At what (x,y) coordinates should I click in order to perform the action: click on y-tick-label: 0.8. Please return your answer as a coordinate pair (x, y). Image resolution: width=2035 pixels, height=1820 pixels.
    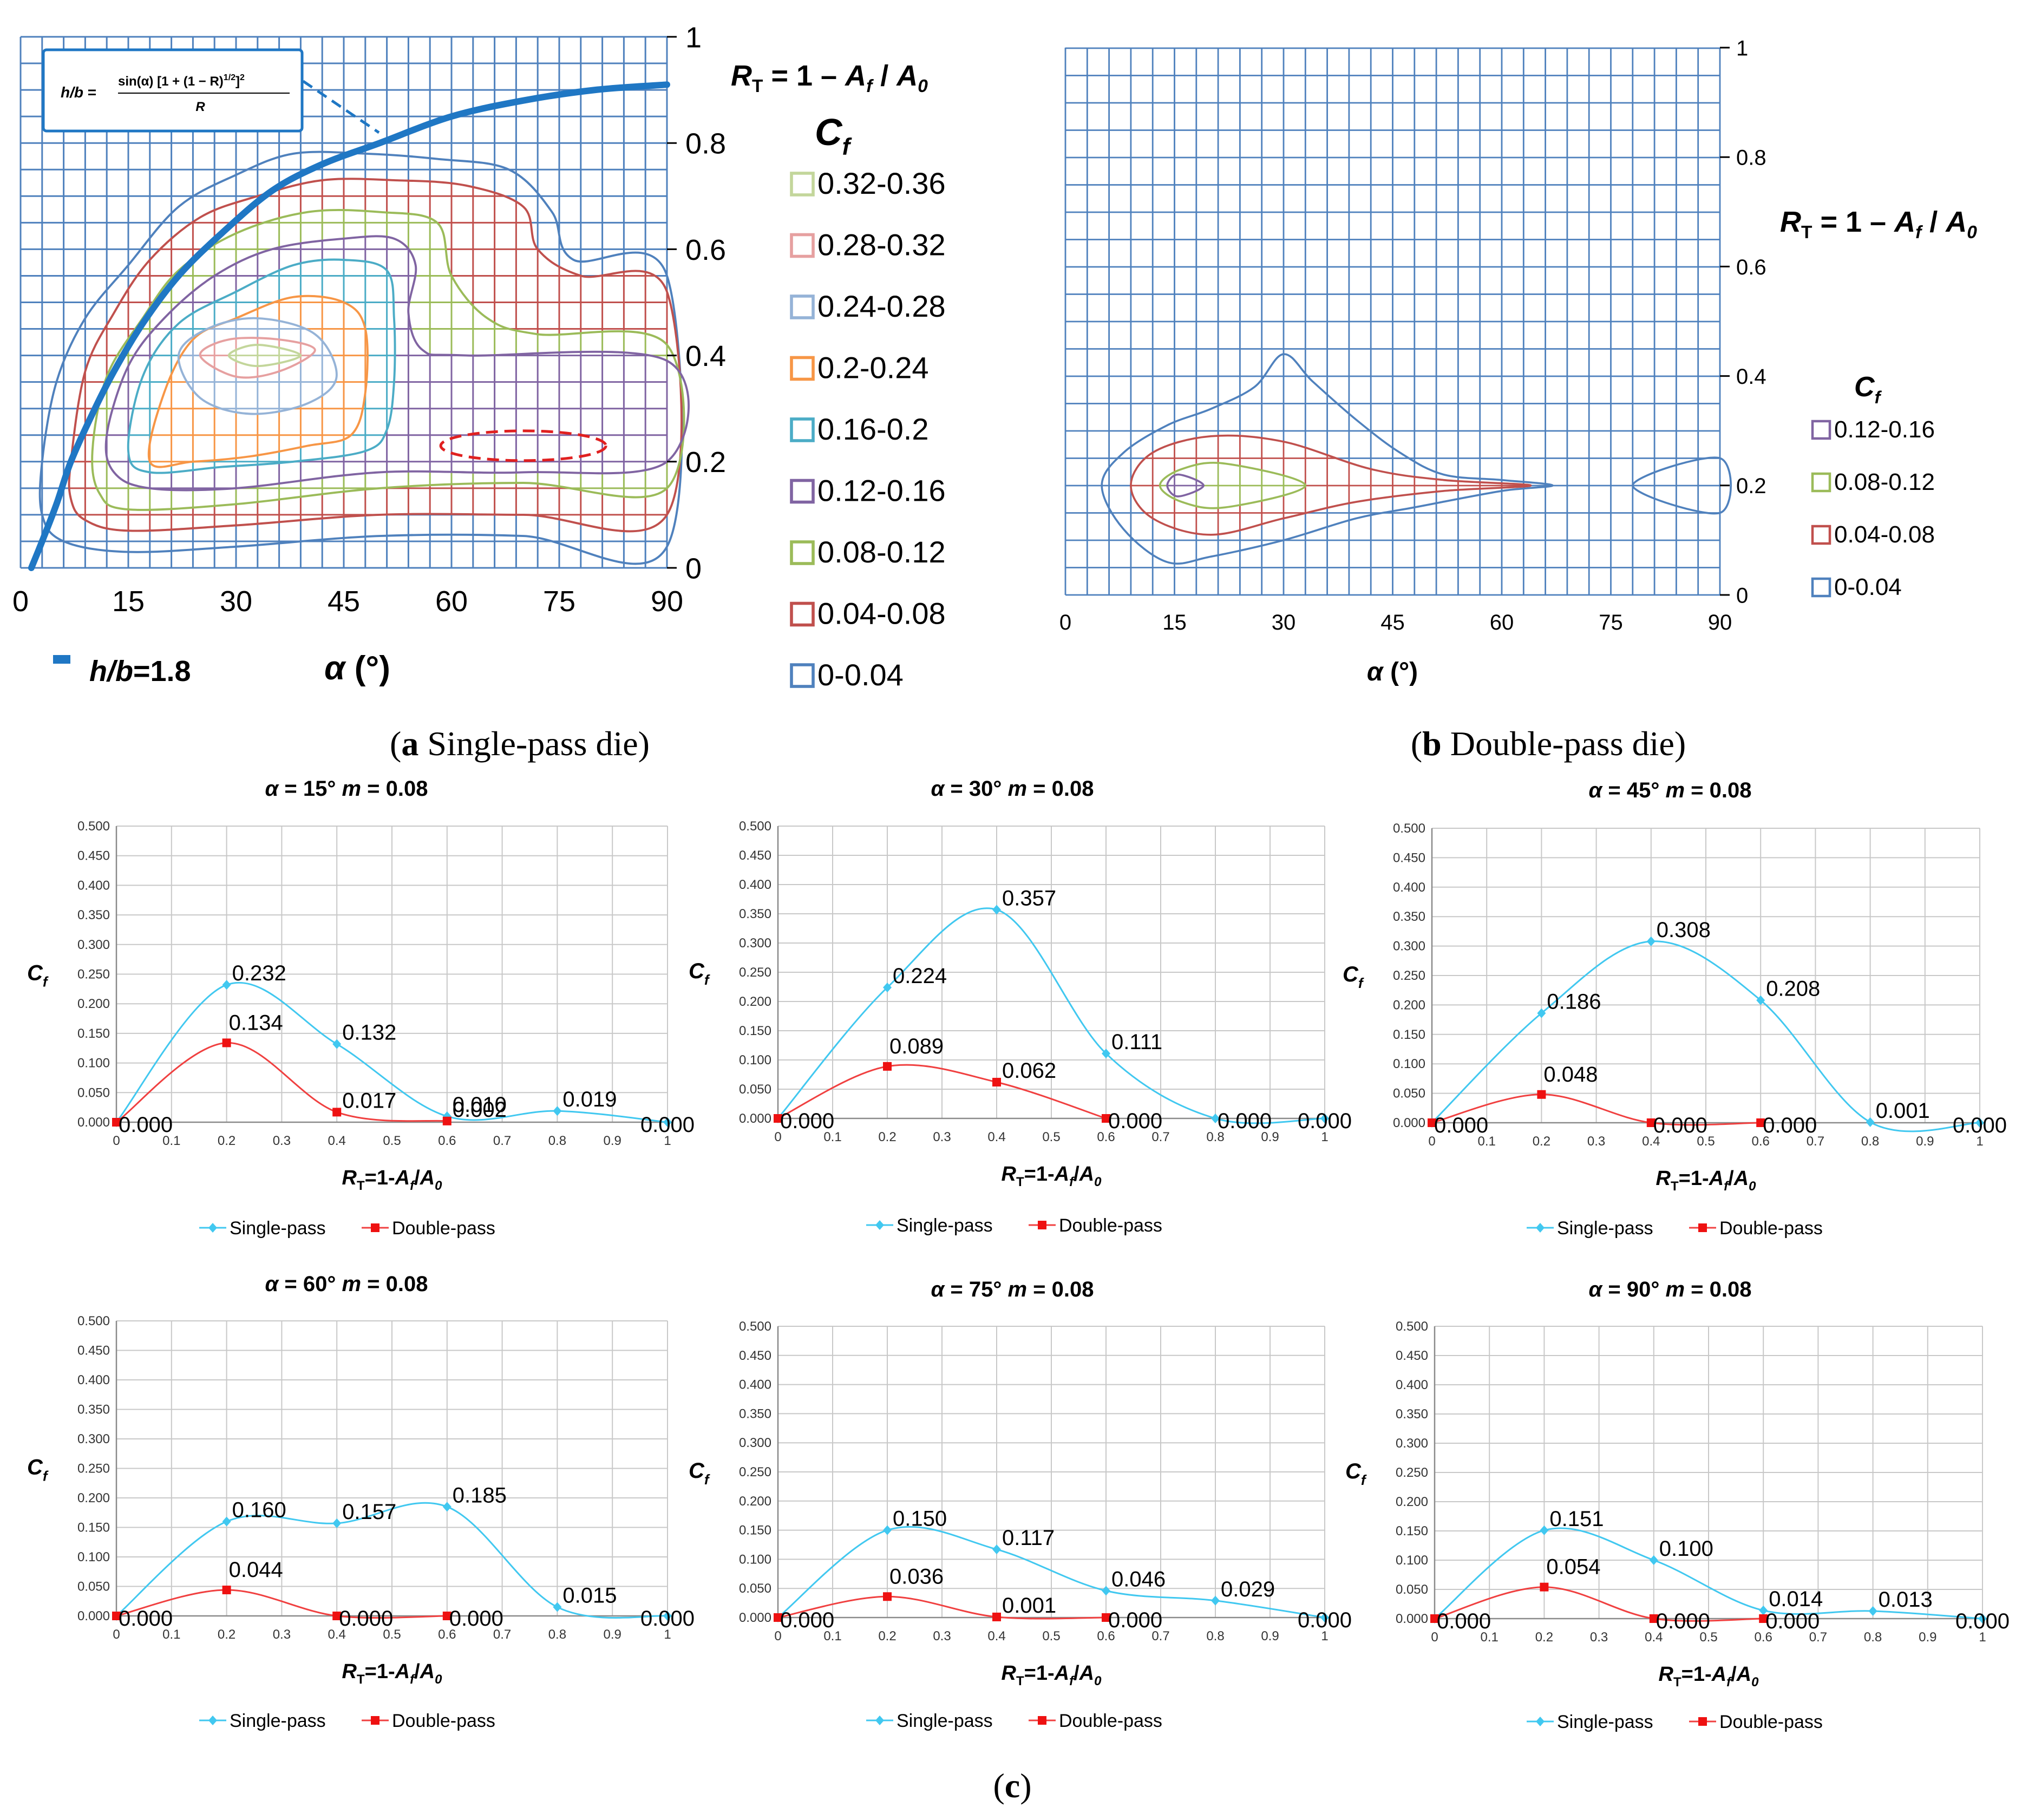
    Looking at the image, I should click on (1751, 158).